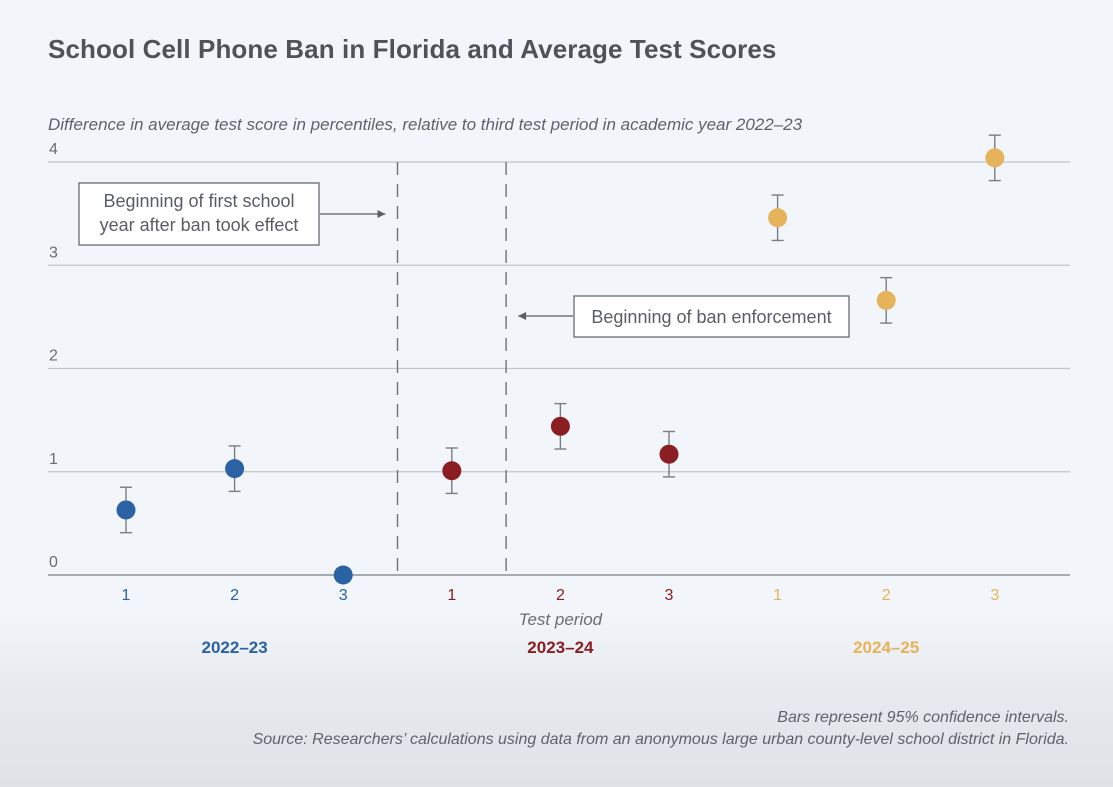 This screenshot has width=1113, height=787. What do you see at coordinates (53, 149) in the screenshot?
I see `y-tick-label: 4` at bounding box center [53, 149].